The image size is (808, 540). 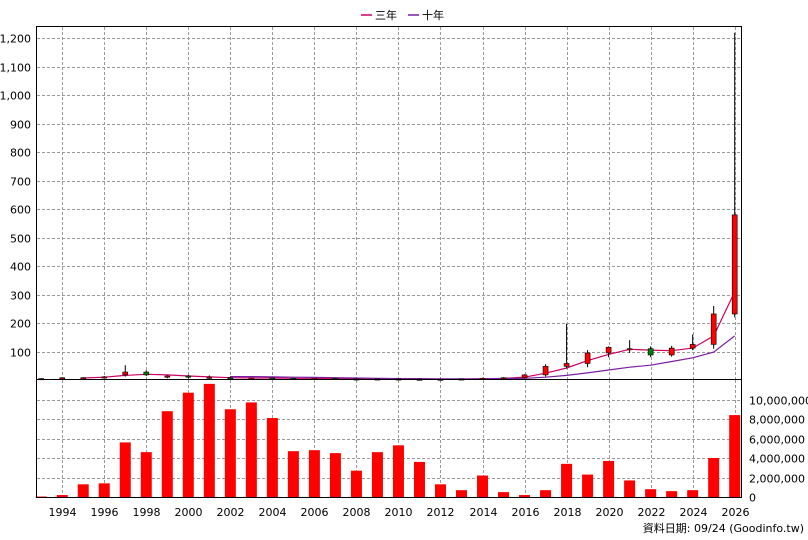 What do you see at coordinates (147, 512) in the screenshot?
I see `x-tick-label: 1998` at bounding box center [147, 512].